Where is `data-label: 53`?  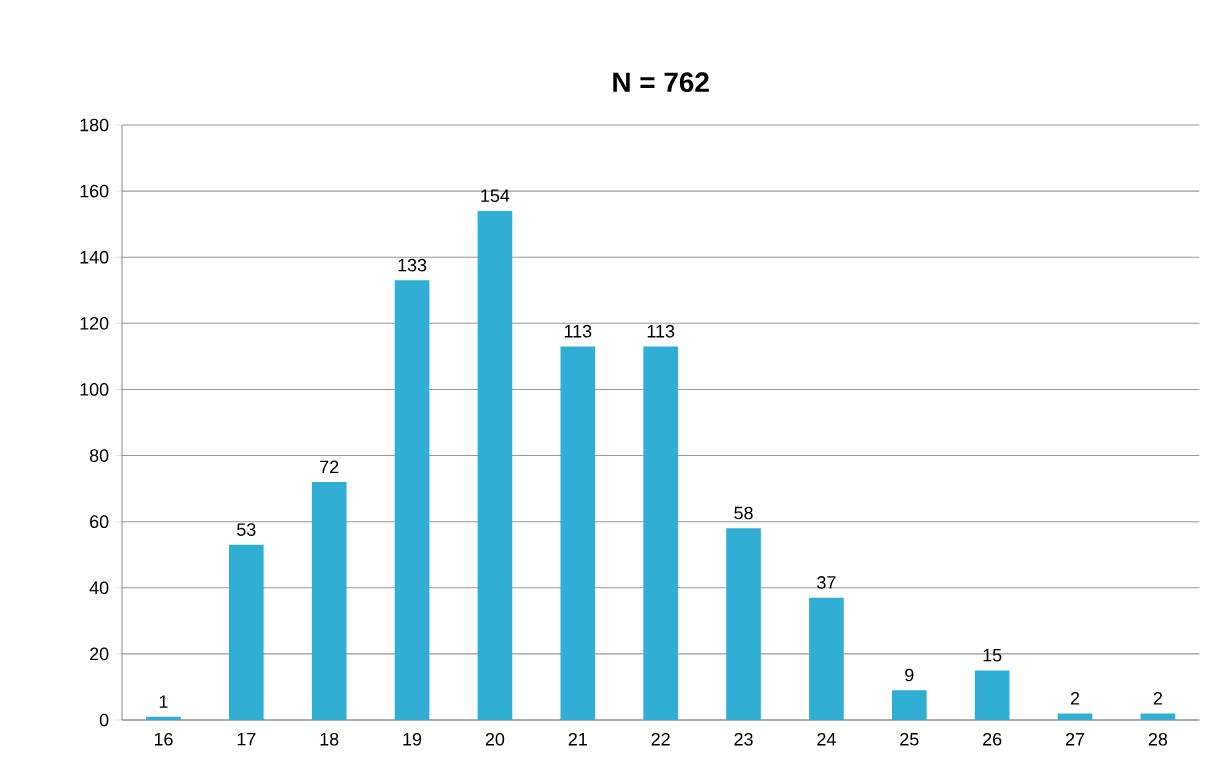 data-label: 53 is located at coordinates (246, 529).